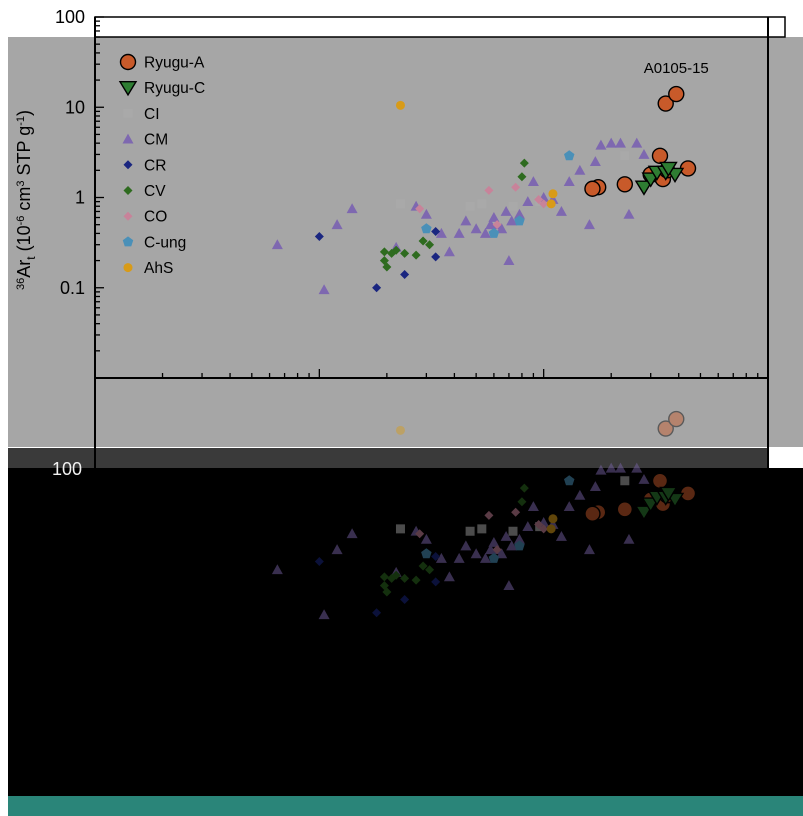 The height and width of the screenshot is (816, 803). I want to click on top-frame, so click(440, 27).